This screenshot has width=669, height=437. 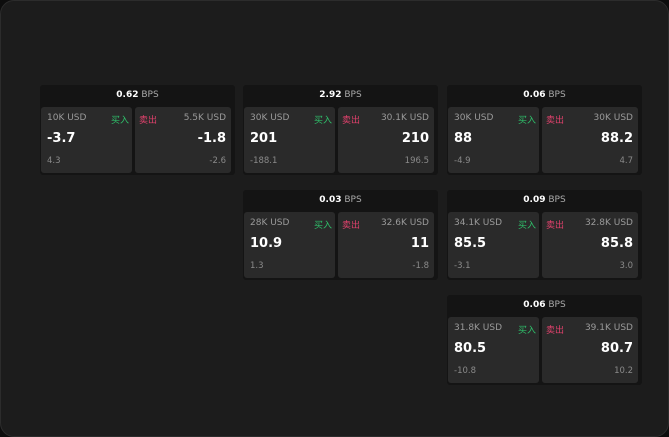 I want to click on sell-panel: 32.6K USD 卖出 11 -1.8, so click(x=386, y=245).